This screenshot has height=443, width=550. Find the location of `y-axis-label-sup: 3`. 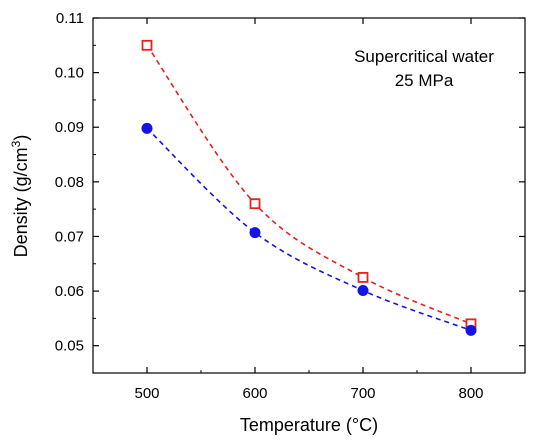

y-axis-label-sup: 3 is located at coordinates (16, 143).